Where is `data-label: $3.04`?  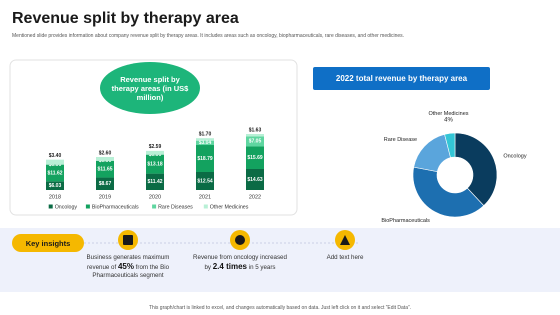
data-label: $3.04 is located at coordinates (205, 143).